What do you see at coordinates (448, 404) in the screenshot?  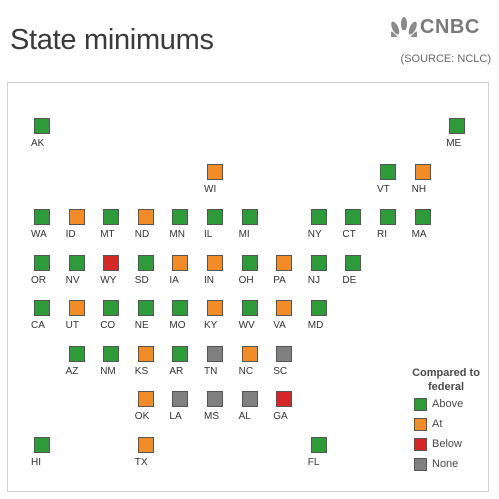 I see `legend-label: Above` at bounding box center [448, 404].